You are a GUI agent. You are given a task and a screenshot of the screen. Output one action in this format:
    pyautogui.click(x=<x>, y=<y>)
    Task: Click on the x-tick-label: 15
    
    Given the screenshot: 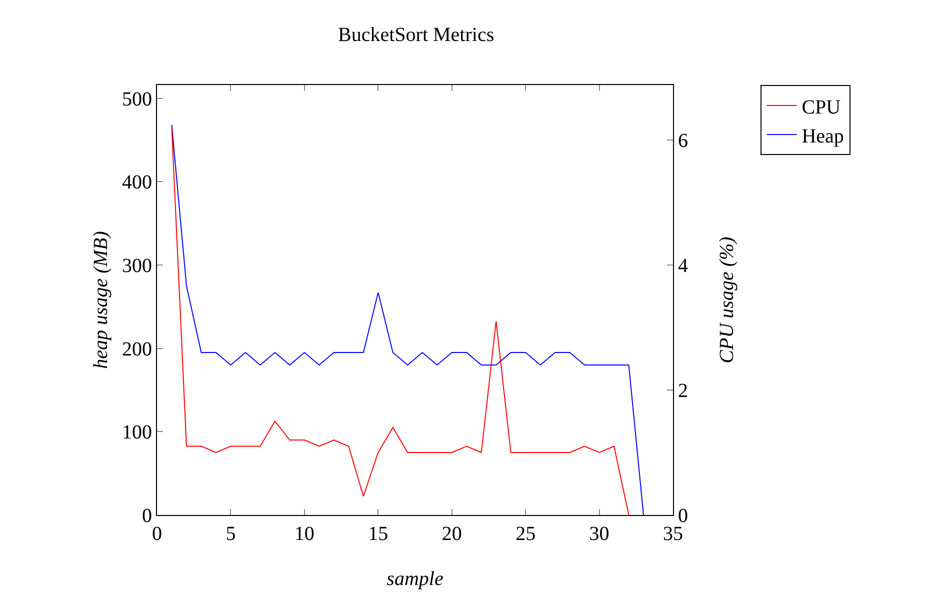 What is the action you would take?
    pyautogui.click(x=378, y=534)
    